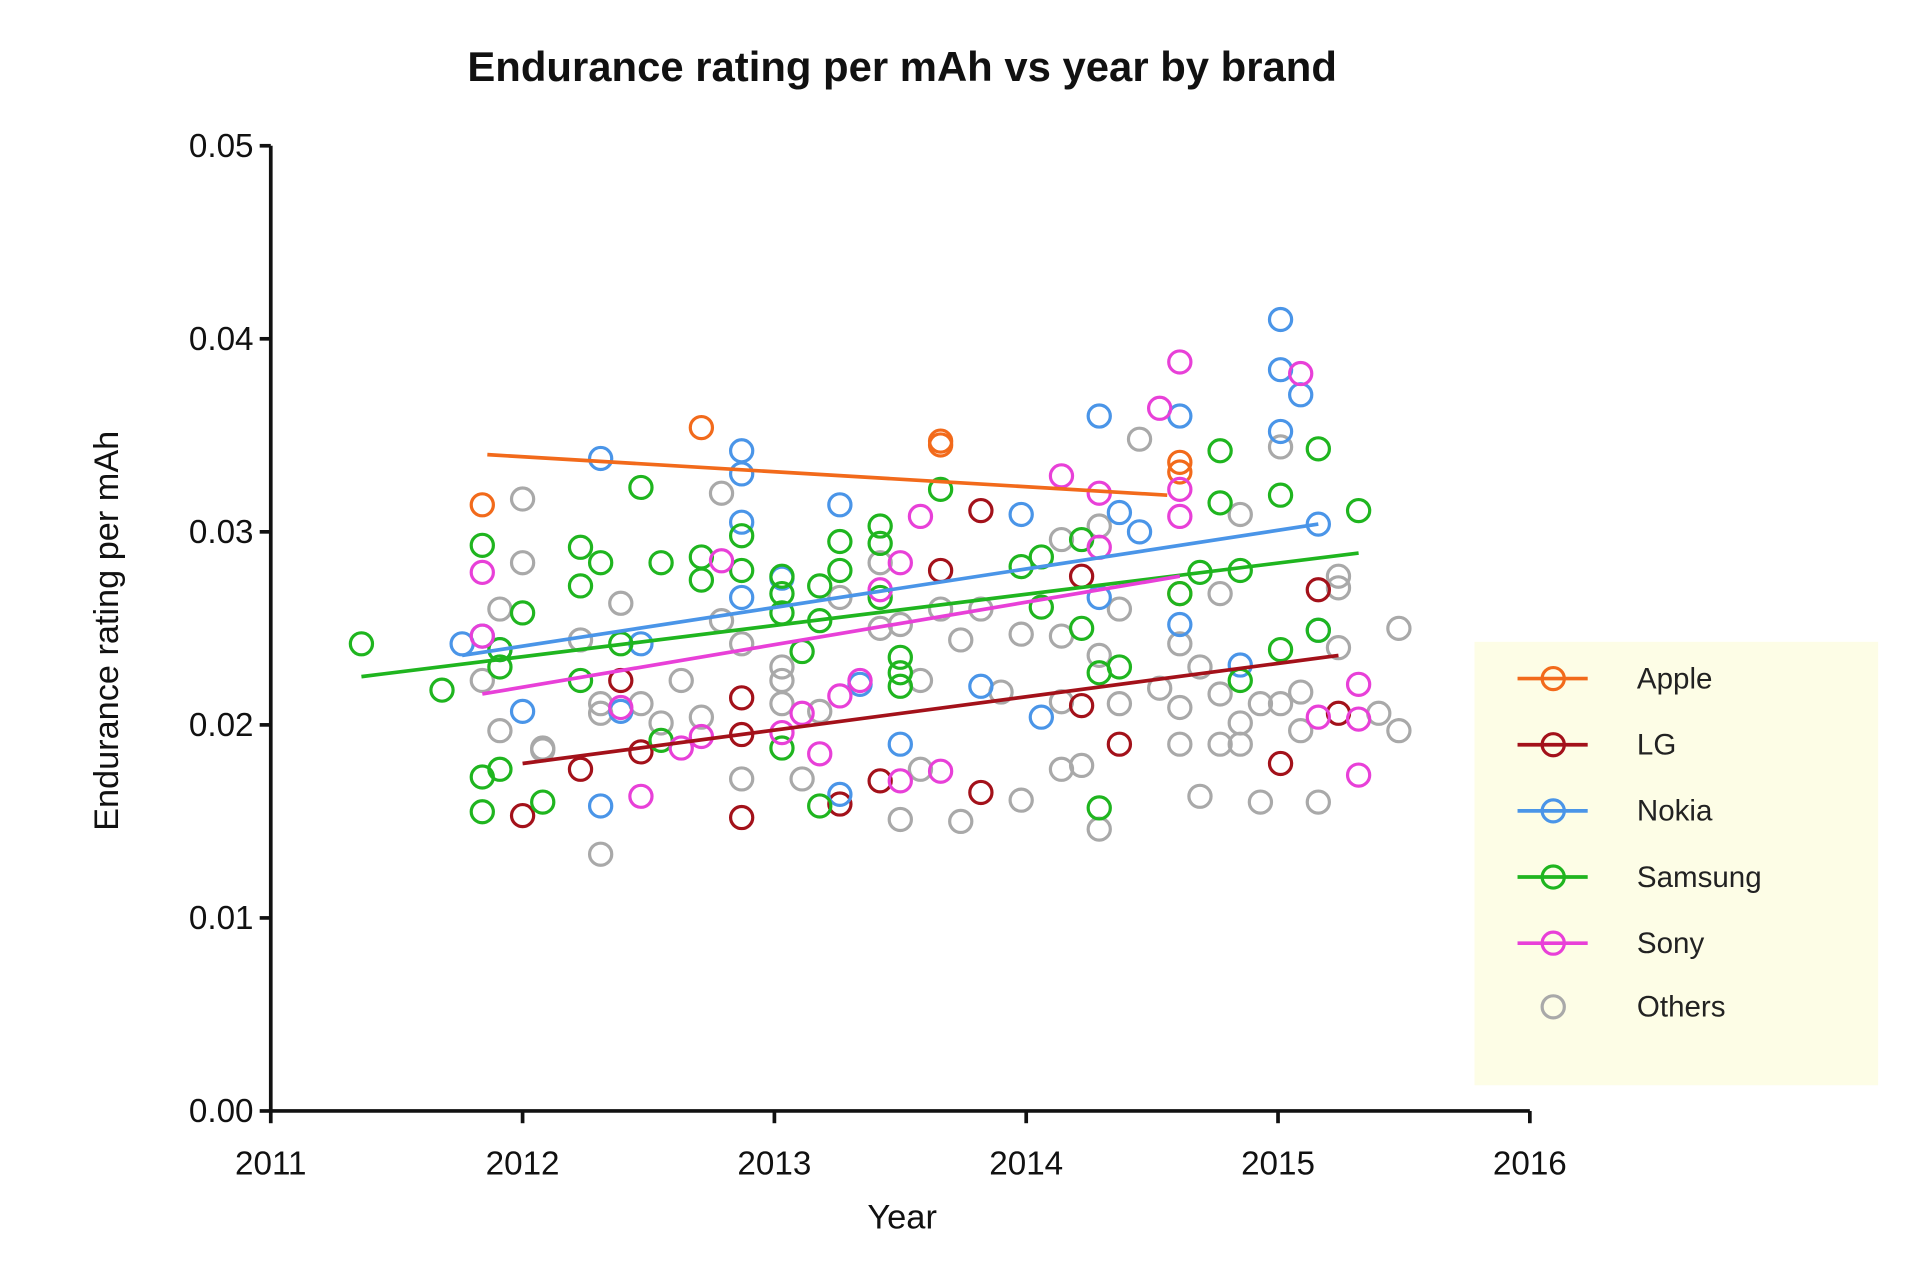 This screenshot has height=1280, width=1920. I want to click on legend-label: Apple, so click(1675, 678).